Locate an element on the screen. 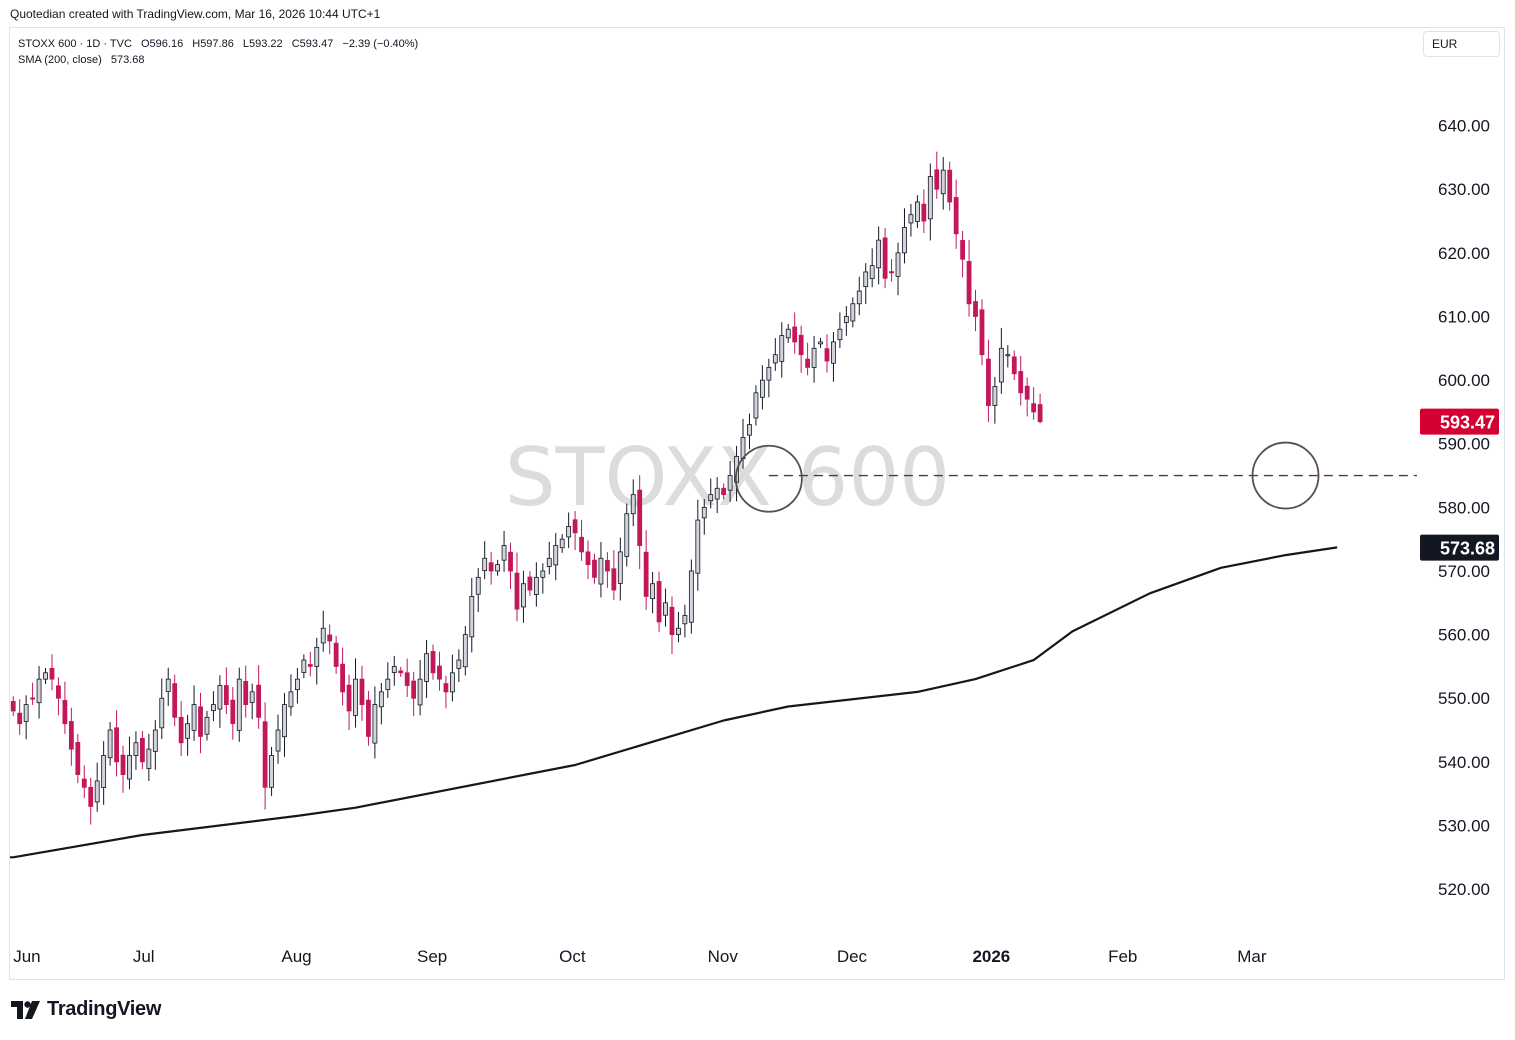 The height and width of the screenshot is (1040, 1515). x-tick-label: Nov is located at coordinates (723, 956).